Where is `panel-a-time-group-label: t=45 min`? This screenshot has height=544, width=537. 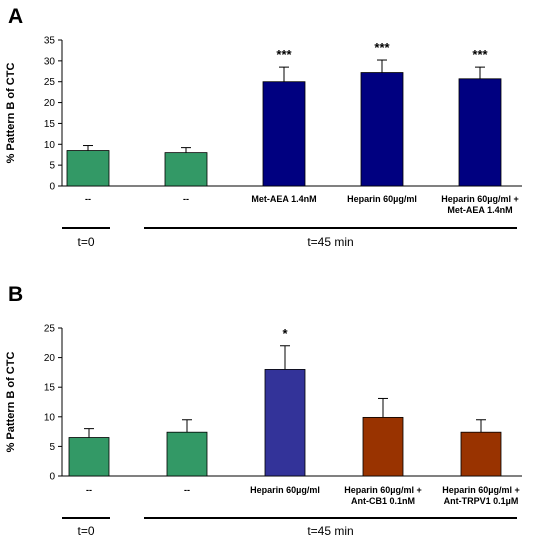 panel-a-time-group-label: t=45 min is located at coordinates (330, 242).